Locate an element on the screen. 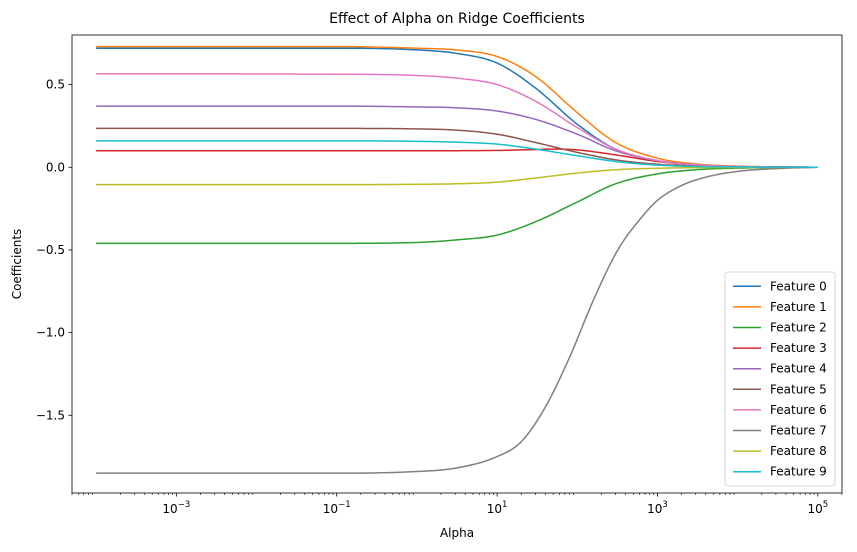 The width and height of the screenshot is (857, 552). legend-box is located at coordinates (780, 379).